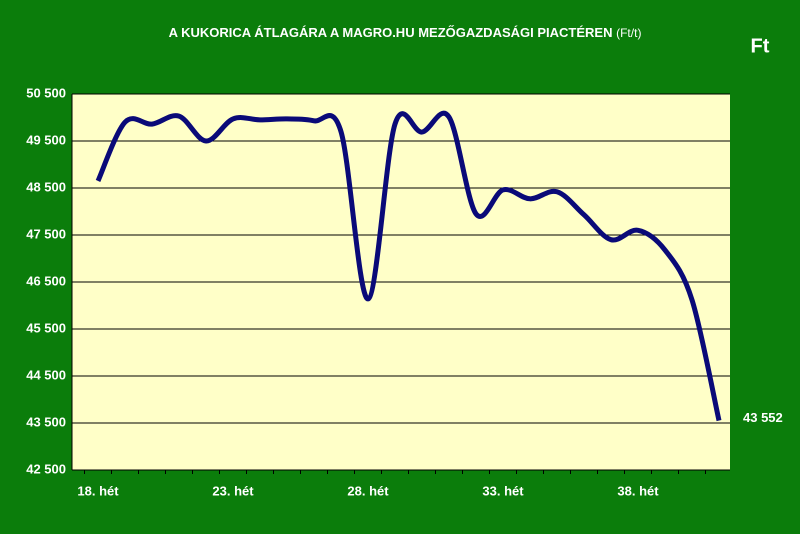  Describe the element at coordinates (98, 490) in the screenshot. I see `x-tick-label: 18. hét` at that location.